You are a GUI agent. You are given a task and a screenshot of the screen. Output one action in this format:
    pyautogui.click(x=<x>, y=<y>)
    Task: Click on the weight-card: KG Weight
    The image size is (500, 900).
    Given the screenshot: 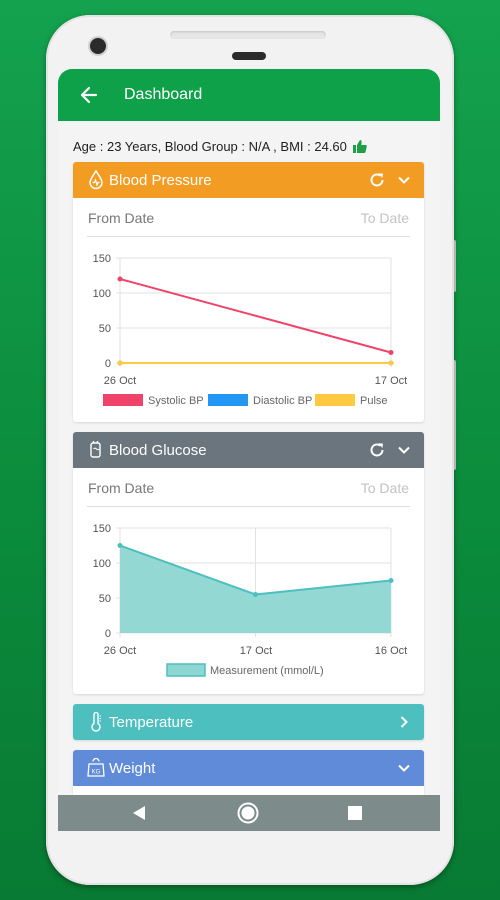 What is the action you would take?
    pyautogui.click(x=248, y=772)
    